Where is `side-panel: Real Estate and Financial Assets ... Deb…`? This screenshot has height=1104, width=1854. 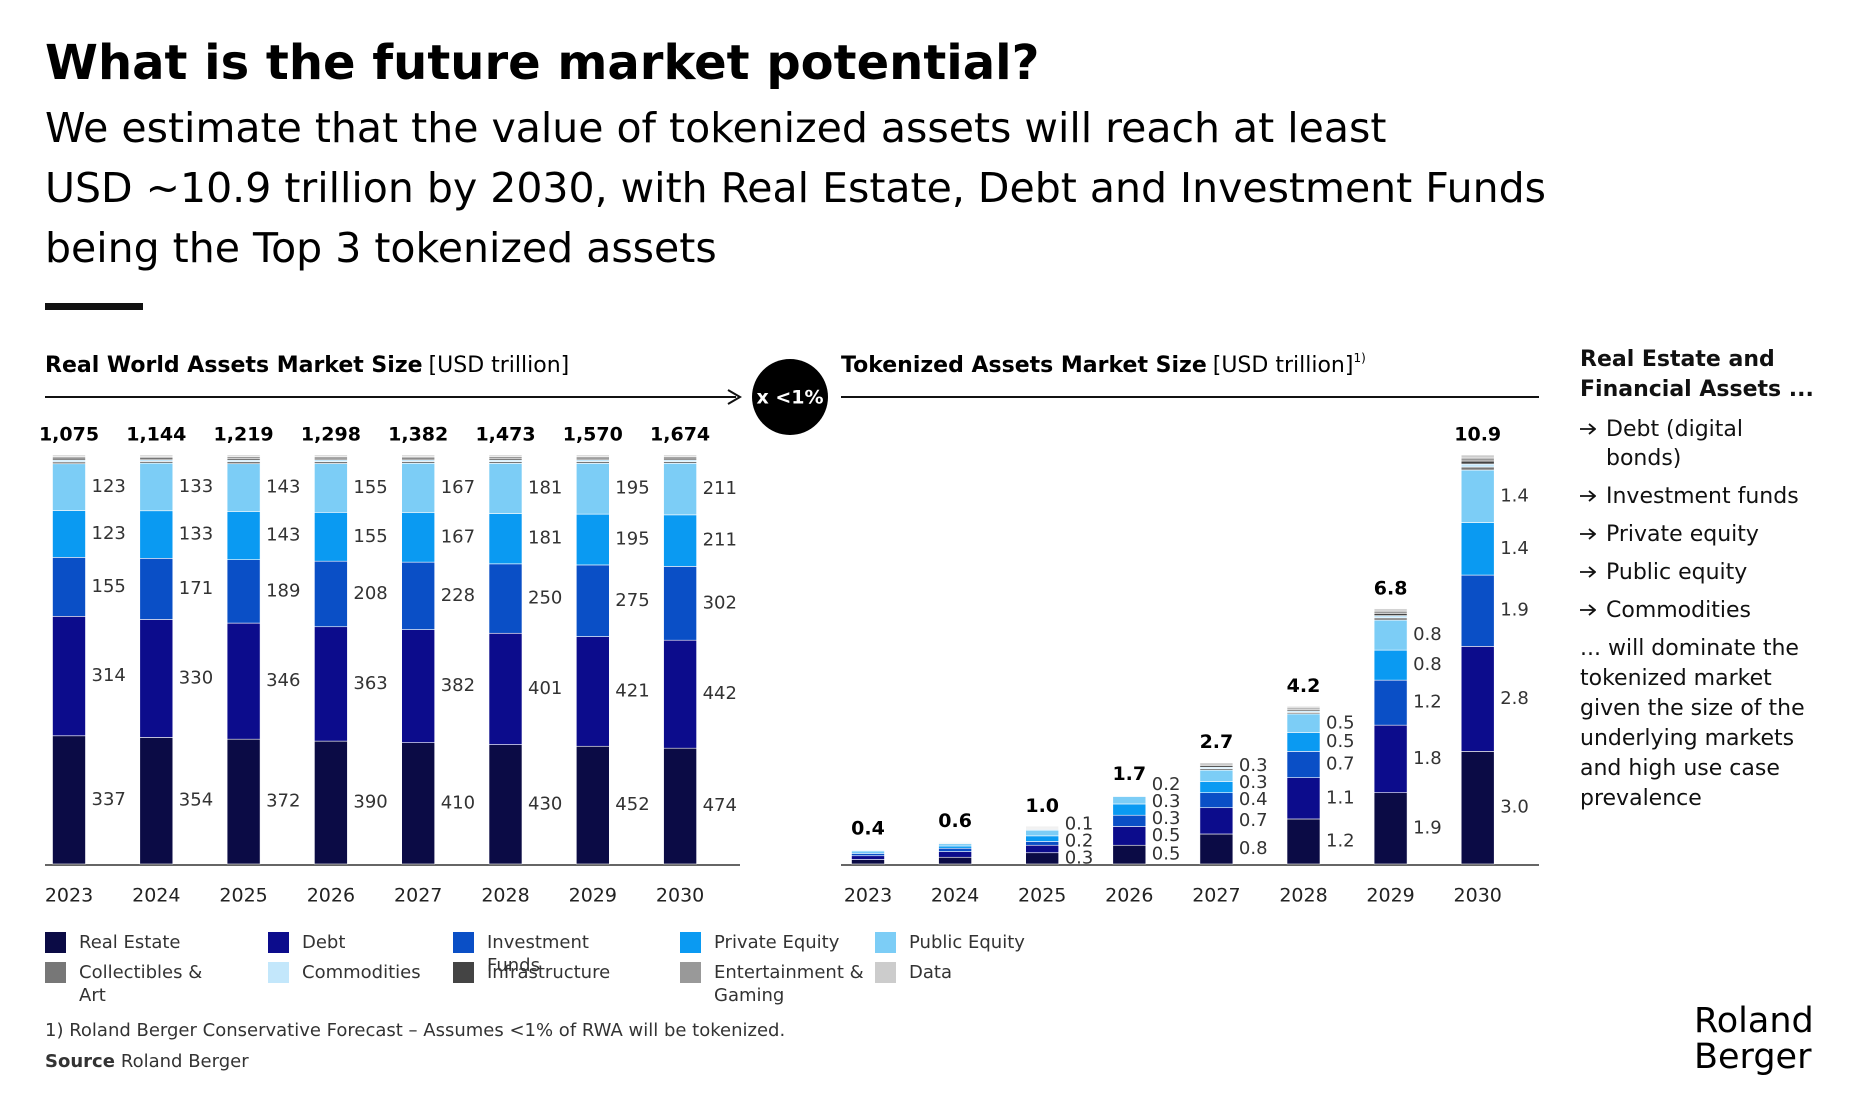 side-panel: Real Estate and Financial Assets ... Deb… is located at coordinates (1705, 579).